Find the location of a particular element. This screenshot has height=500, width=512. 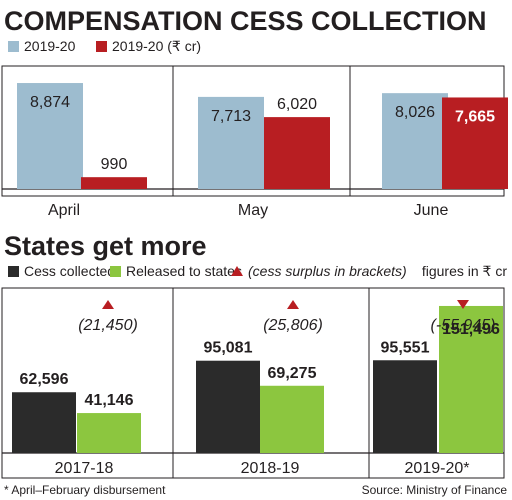

chart2-surplus-label-2: (25,806) is located at coordinates (293, 325).